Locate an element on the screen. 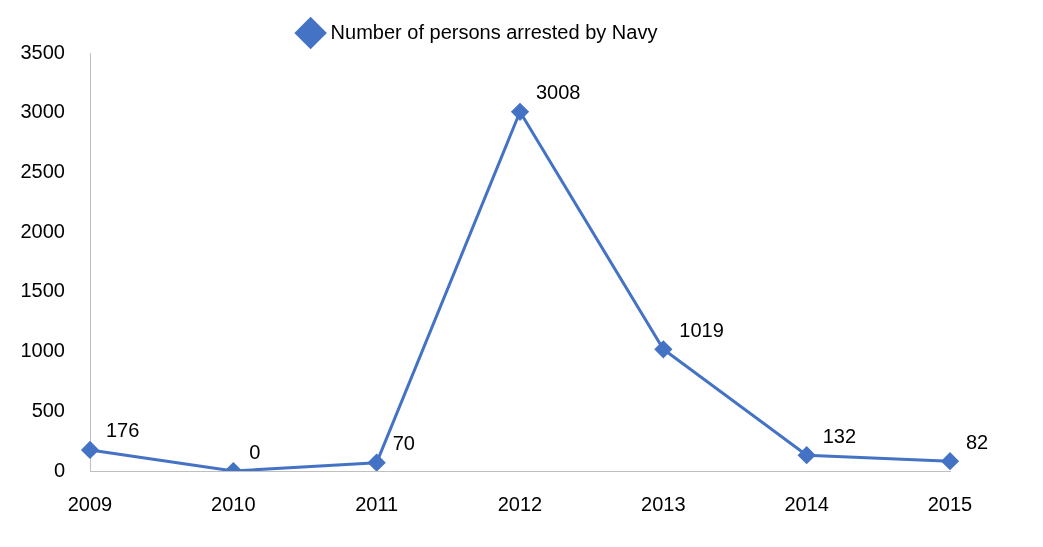 The image size is (1043, 547). data-label: 0 is located at coordinates (255, 451).